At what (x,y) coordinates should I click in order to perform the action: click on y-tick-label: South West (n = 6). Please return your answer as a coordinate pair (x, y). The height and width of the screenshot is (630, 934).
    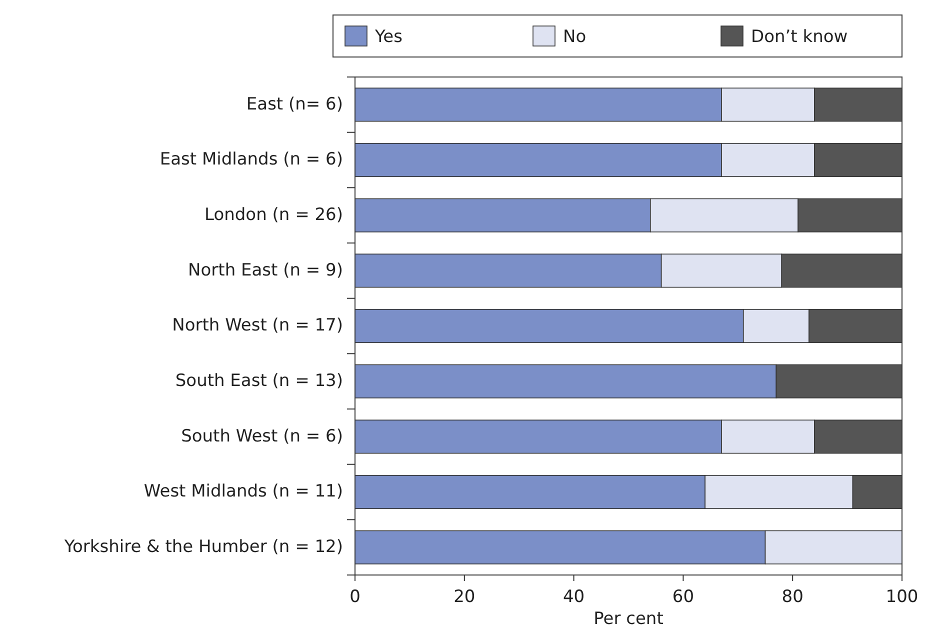
    Looking at the image, I should click on (262, 436).